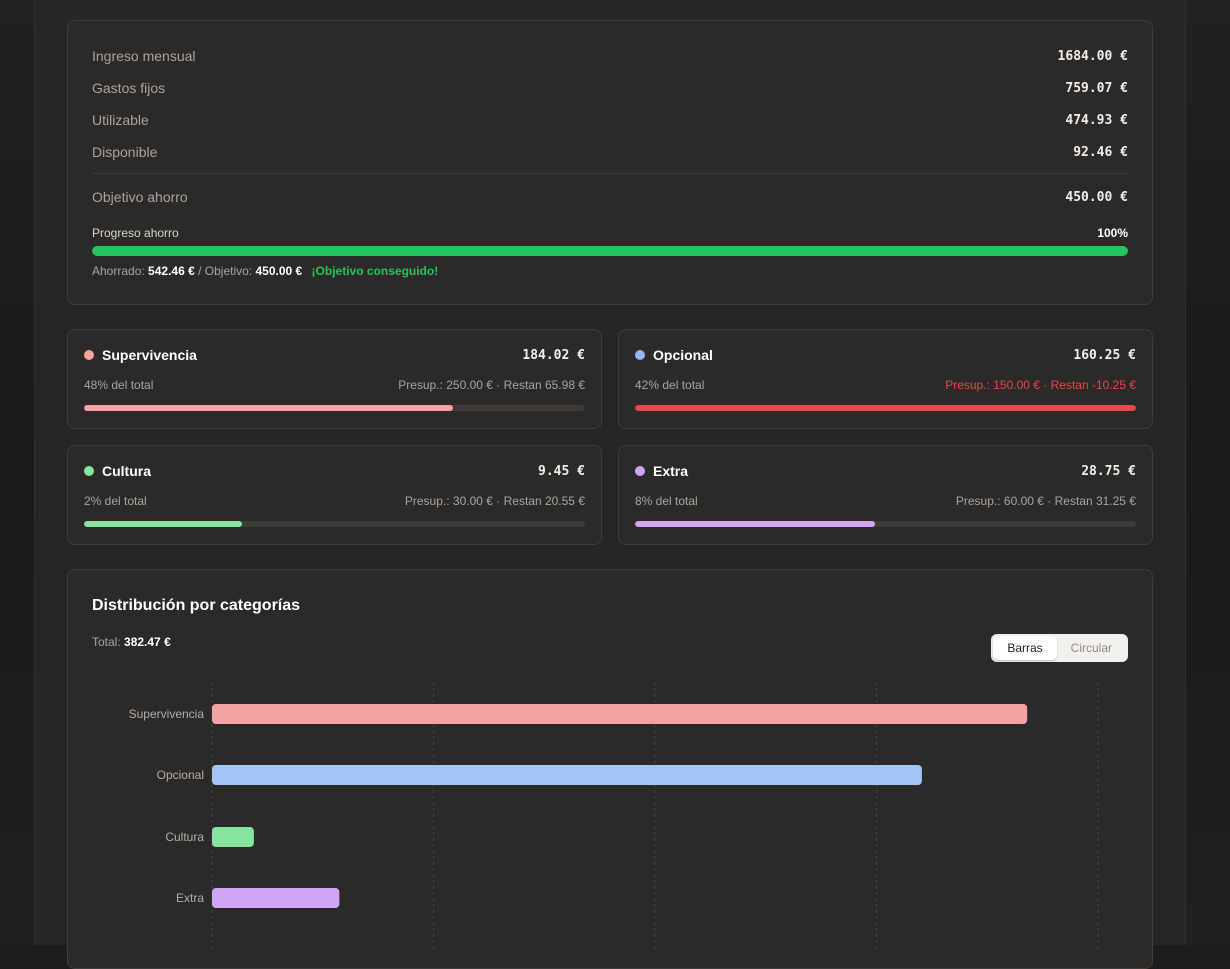 Image resolution: width=1230 pixels, height=969 pixels. I want to click on chart-category-label: Extra, so click(190, 898).